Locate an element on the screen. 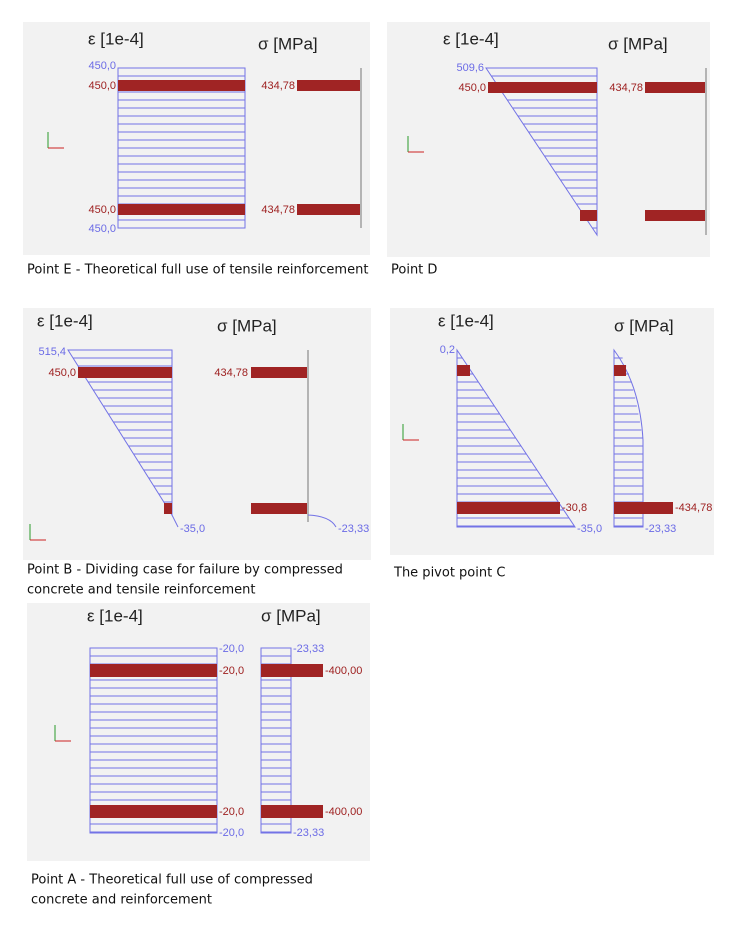 This screenshot has width=740, height=939. stress-curve is located at coordinates (322, 521).